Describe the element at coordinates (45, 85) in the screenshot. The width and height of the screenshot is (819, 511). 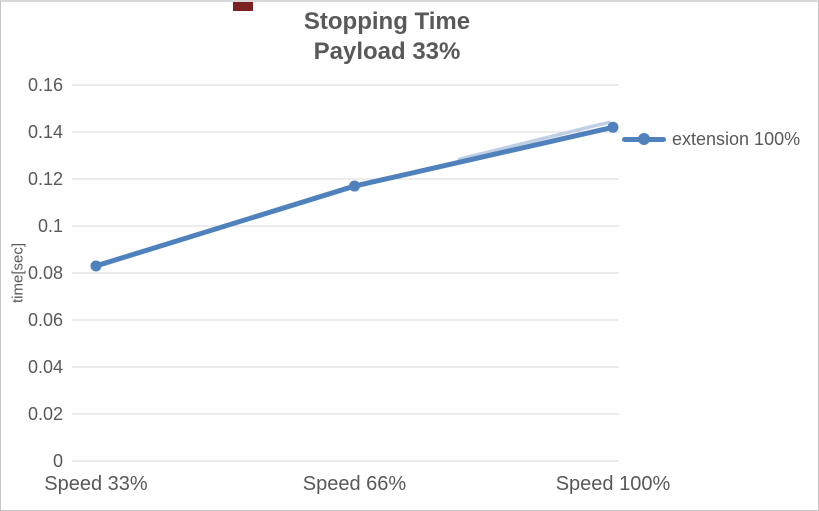
I see `y-tick-label: 0.16` at that location.